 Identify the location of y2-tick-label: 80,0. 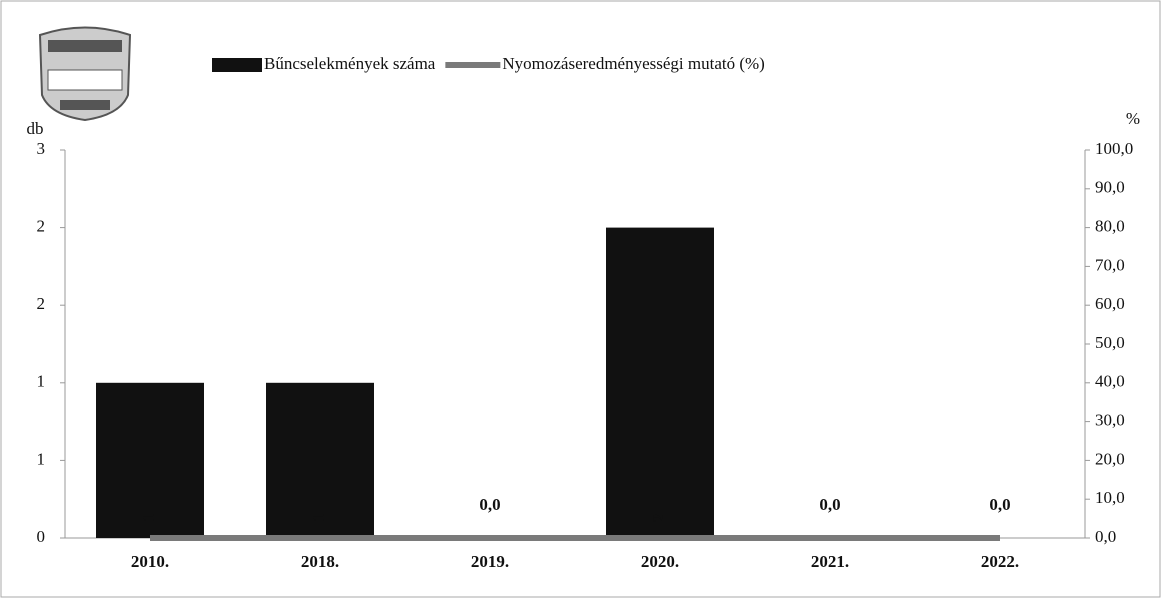
(1110, 226).